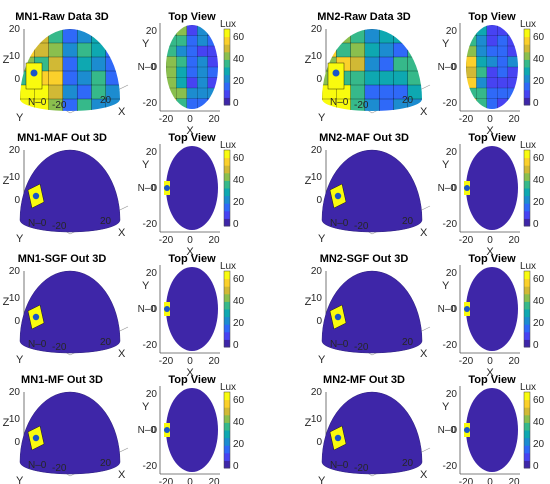  I want to click on mn1-sgf-3d-x-label: X, so click(122, 354).